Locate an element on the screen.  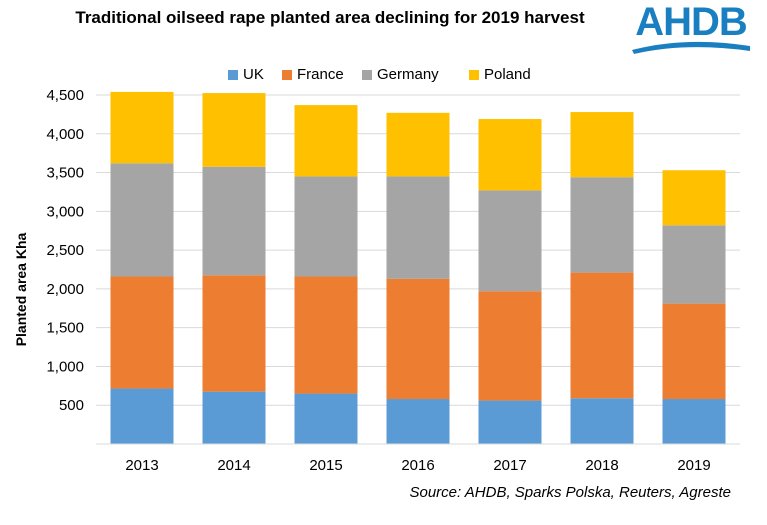
bar-segment-france-2016 is located at coordinates (418, 339).